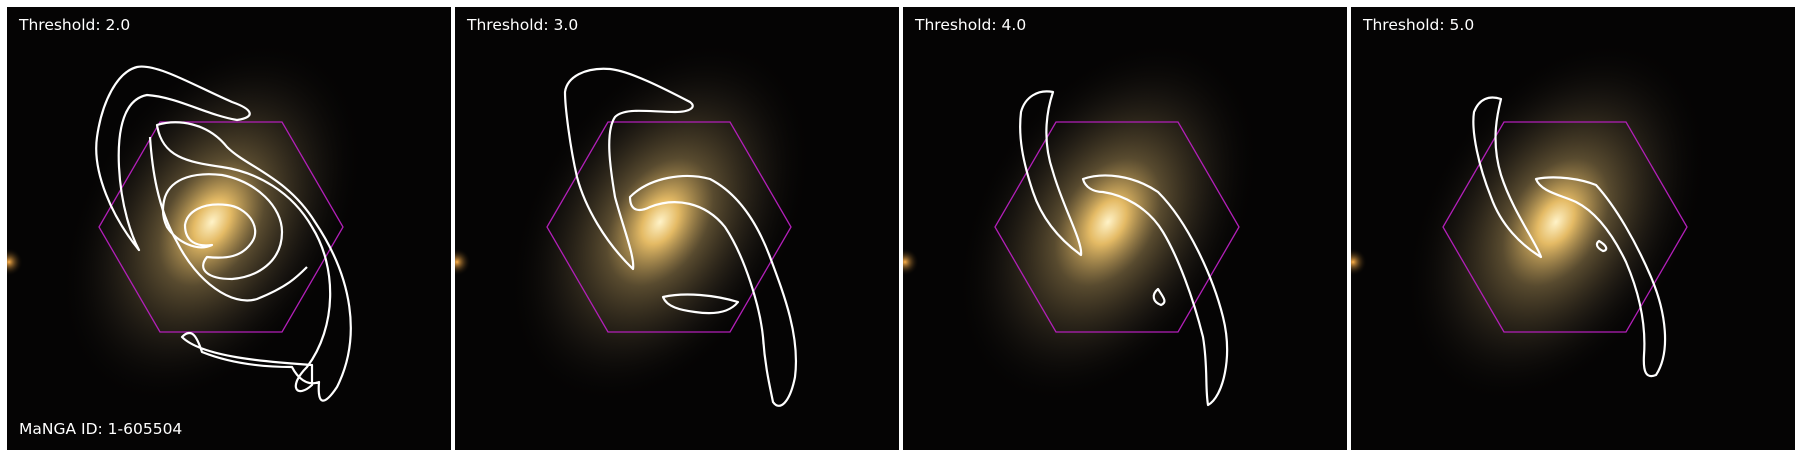 This screenshot has height=457, width=1800. Describe the element at coordinates (523, 25) in the screenshot. I see `threshold-label: Threshold: 3.0` at that location.